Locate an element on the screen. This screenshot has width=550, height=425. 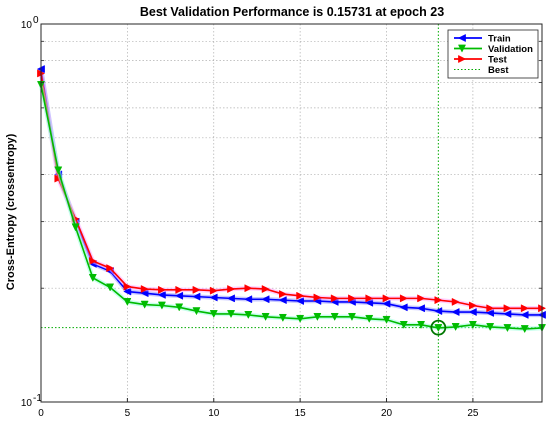
x-tick-label: 10 is located at coordinates (214, 413).